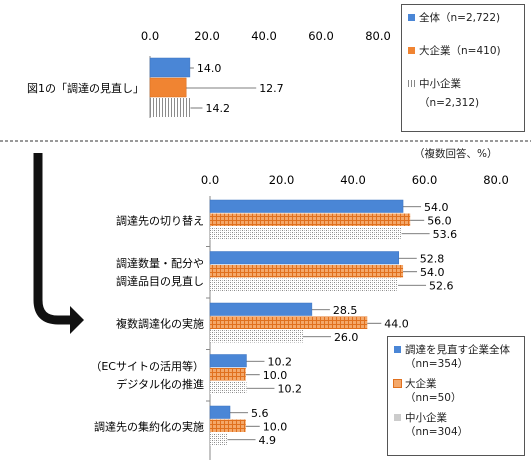 Image resolution: width=531 pixels, height=462 pixels. I want to click on data-label: 44.0, so click(396, 323).